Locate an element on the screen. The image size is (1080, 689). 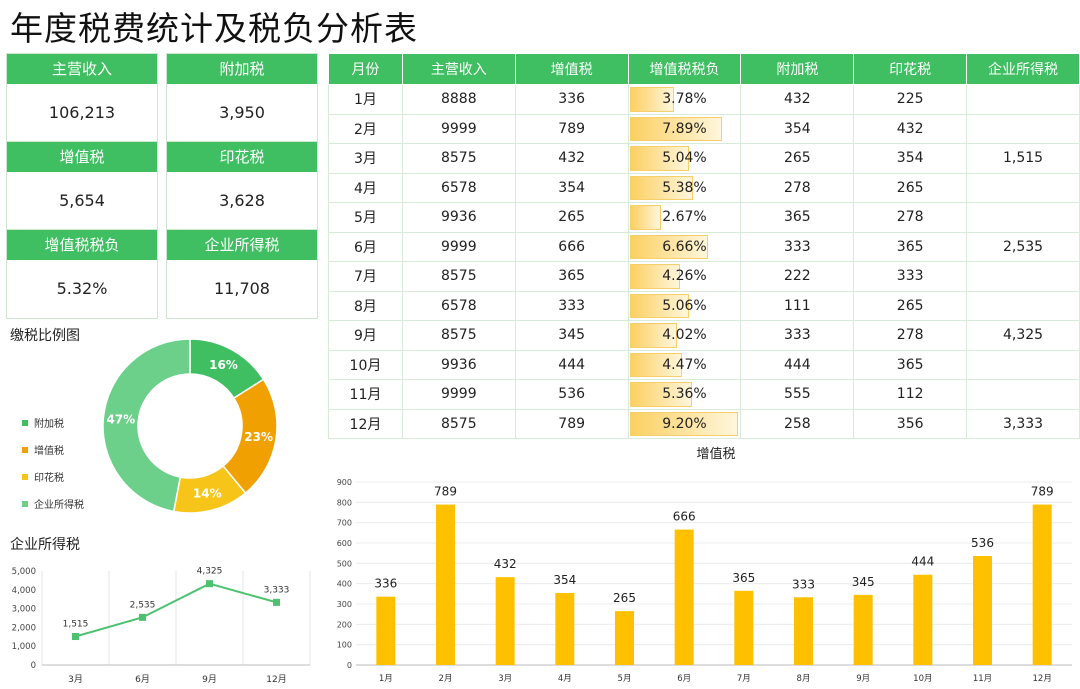
bar-value-label: 536 is located at coordinates (982, 543).